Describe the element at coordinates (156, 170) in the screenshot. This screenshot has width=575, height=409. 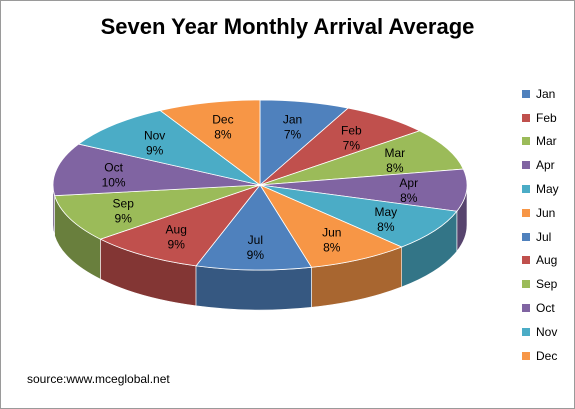
I see `pie-slice-oct` at that location.